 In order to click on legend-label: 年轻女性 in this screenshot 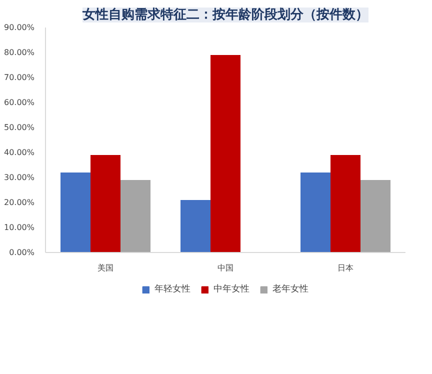, I will do `click(172, 289)`.